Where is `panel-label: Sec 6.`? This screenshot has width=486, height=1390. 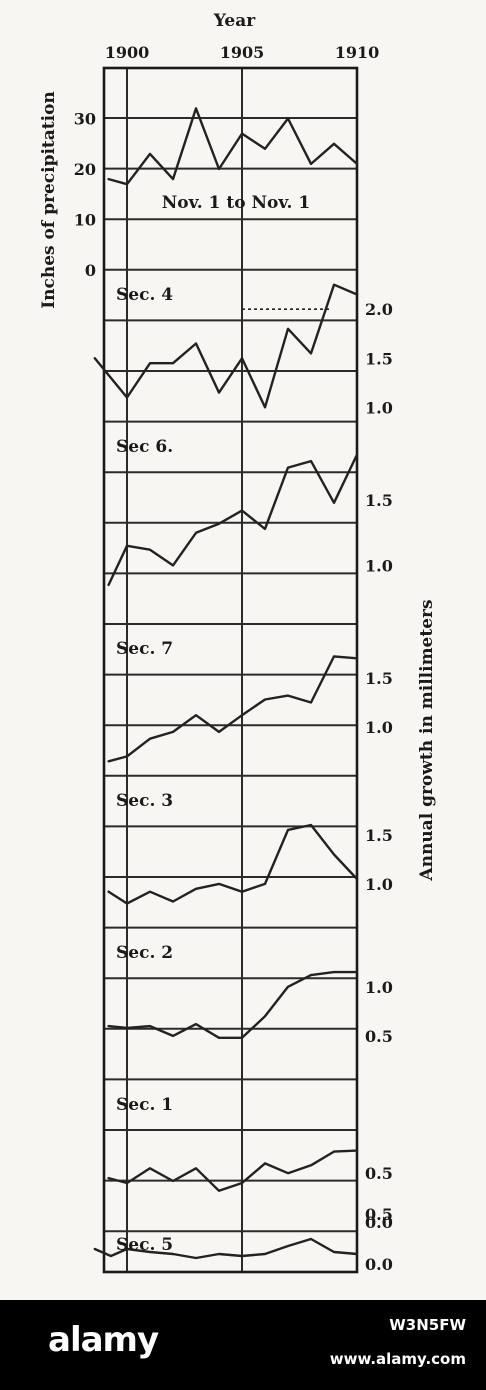 panel-label: Sec 6. is located at coordinates (144, 447).